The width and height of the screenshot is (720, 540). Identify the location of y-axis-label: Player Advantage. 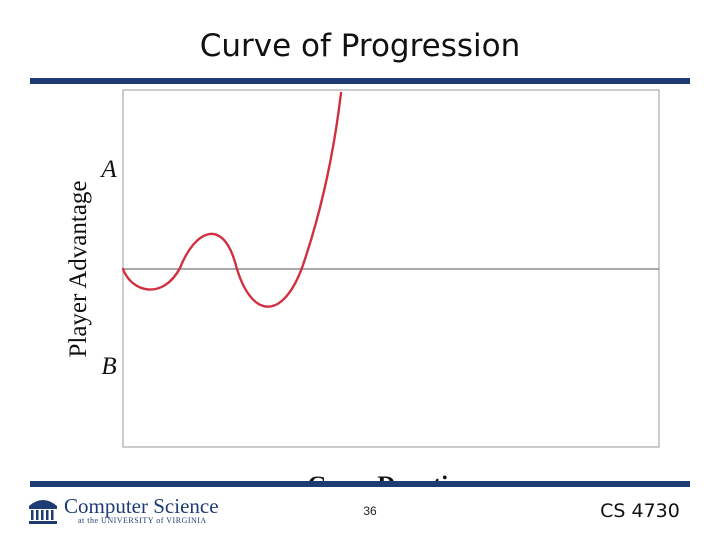
(78, 268).